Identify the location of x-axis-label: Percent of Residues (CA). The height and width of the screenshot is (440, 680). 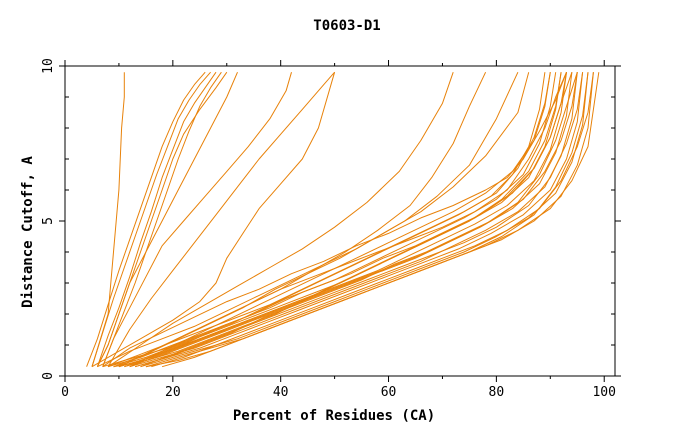
(334, 416).